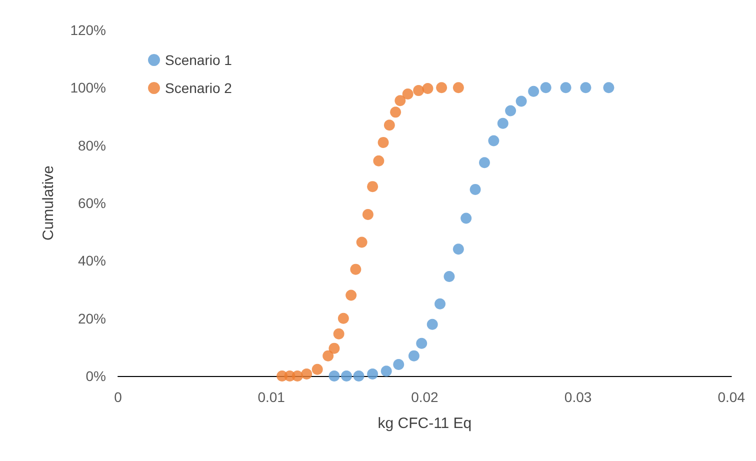 This screenshot has width=756, height=461. Describe the element at coordinates (92, 260) in the screenshot. I see `y-tick-label: 40%` at that location.